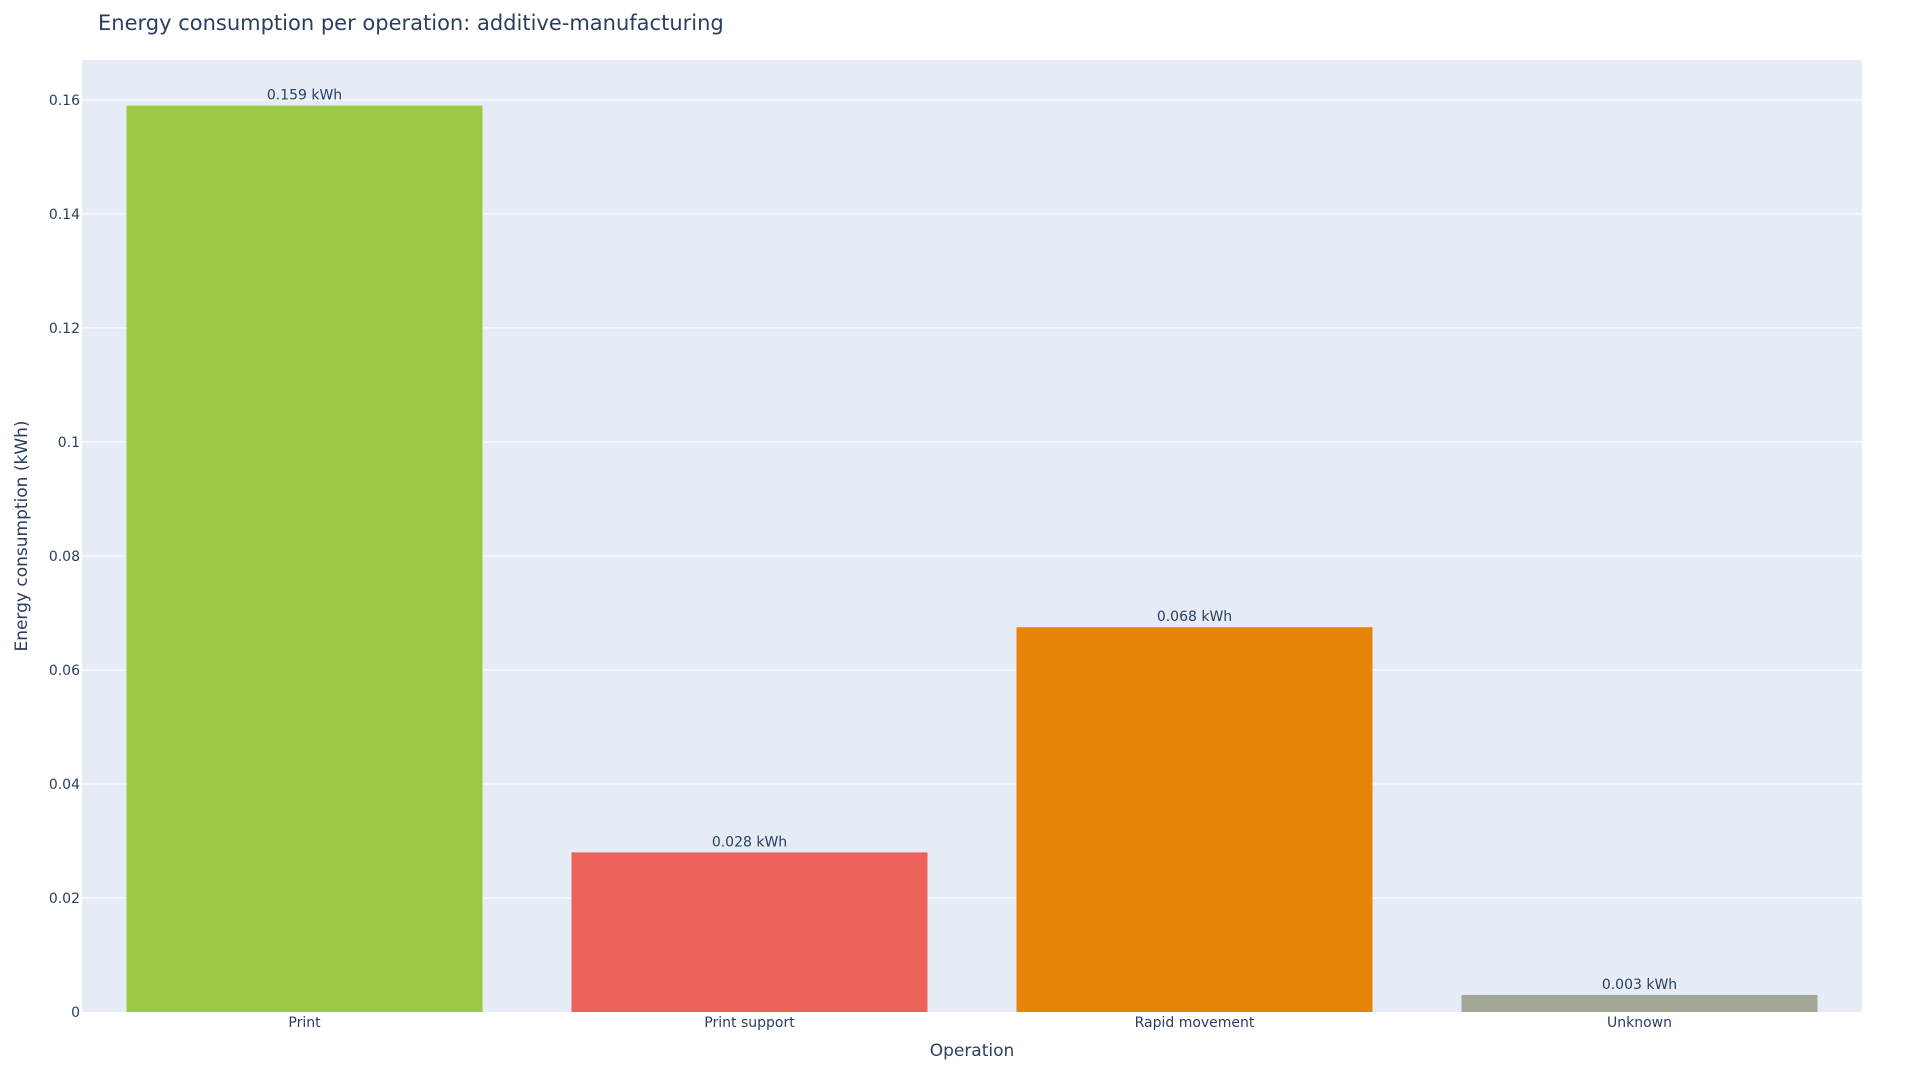 Image resolution: width=1920 pixels, height=1080 pixels. I want to click on bar-rapid-movement, so click(1194, 819).